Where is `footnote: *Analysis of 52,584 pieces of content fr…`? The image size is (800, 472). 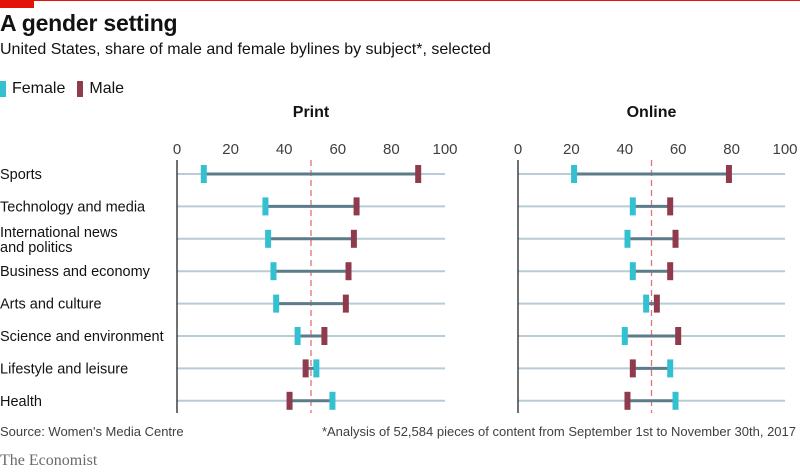 footnote: *Analysis of 52,584 pieces of content fr… is located at coordinates (558, 431).